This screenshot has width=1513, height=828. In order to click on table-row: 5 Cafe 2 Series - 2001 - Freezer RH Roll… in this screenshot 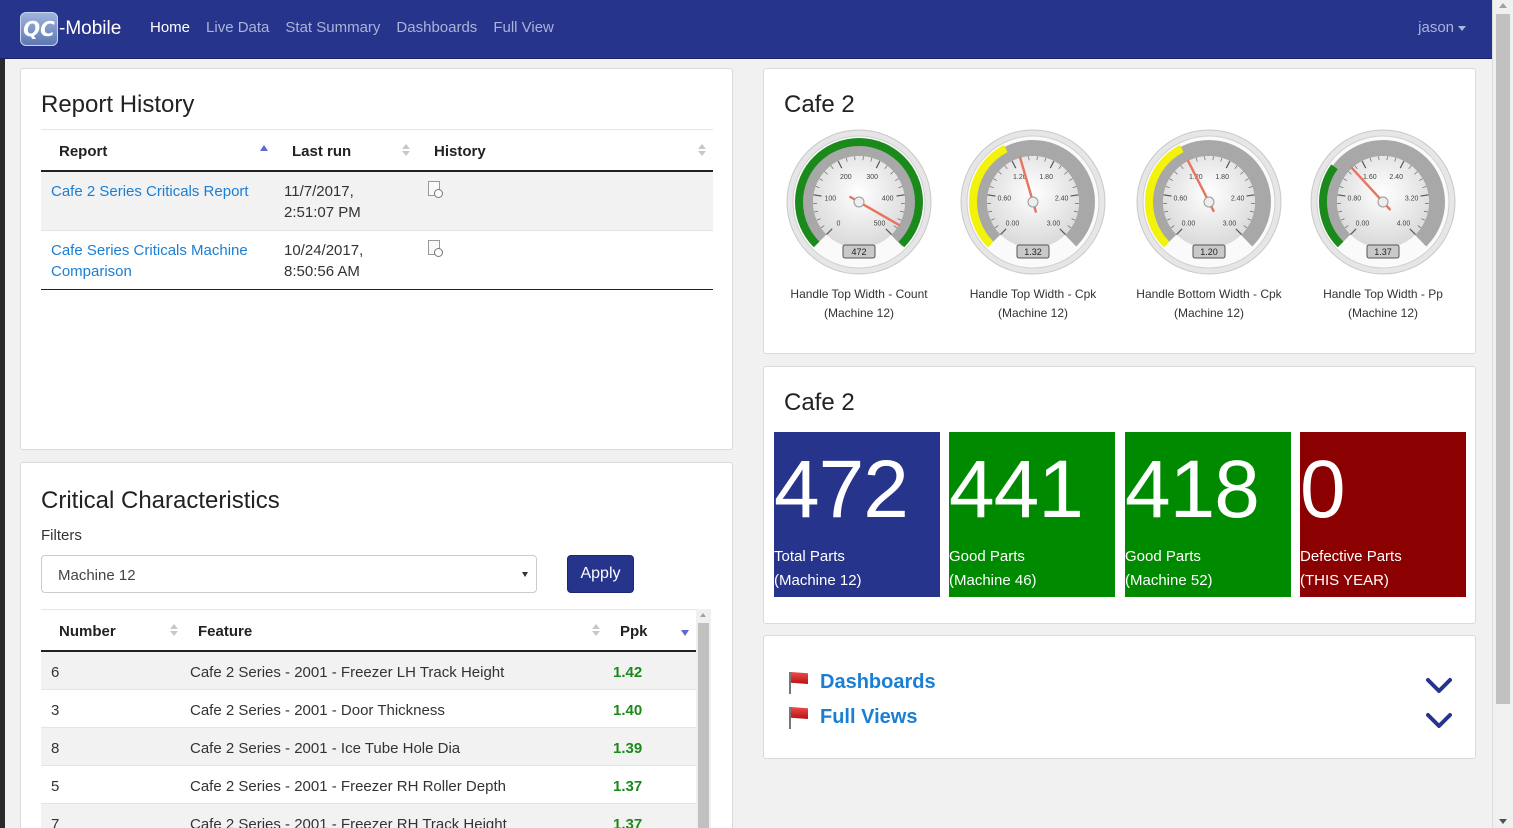, I will do `click(368, 785)`.